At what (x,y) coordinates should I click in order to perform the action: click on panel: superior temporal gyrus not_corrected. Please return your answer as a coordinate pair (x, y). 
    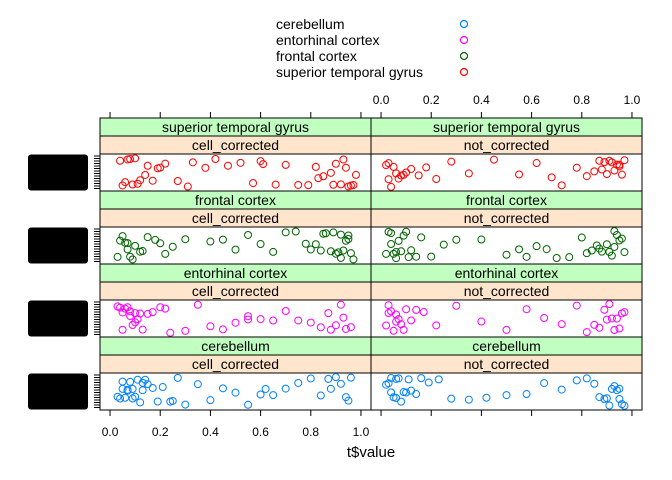
    Looking at the image, I should click on (506, 154).